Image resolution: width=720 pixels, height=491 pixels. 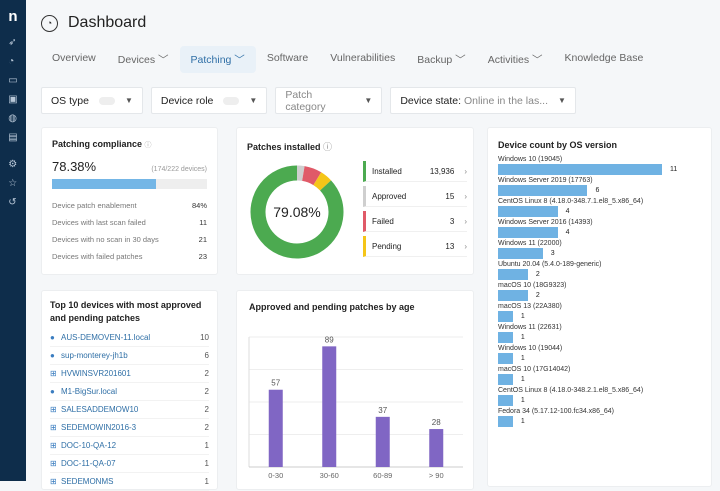 I want to click on compliance-row: Devices with failed patches 23, so click(x=129, y=256).